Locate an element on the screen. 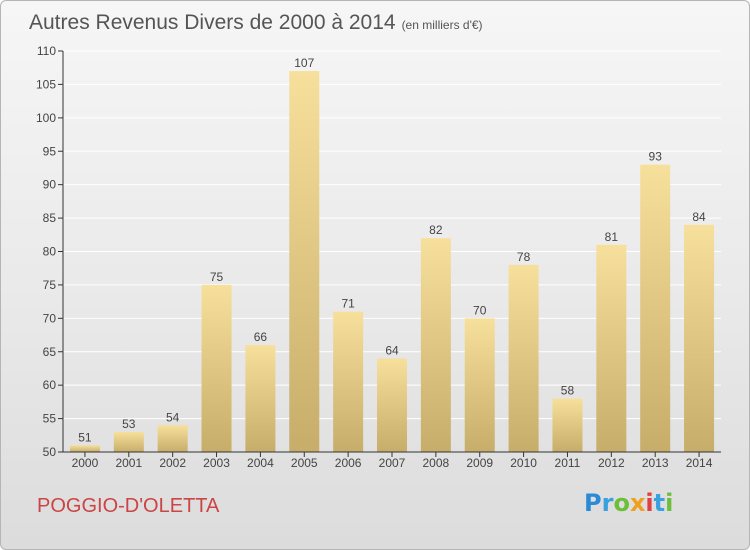  x-tick-label-2011: 2011 is located at coordinates (568, 463).